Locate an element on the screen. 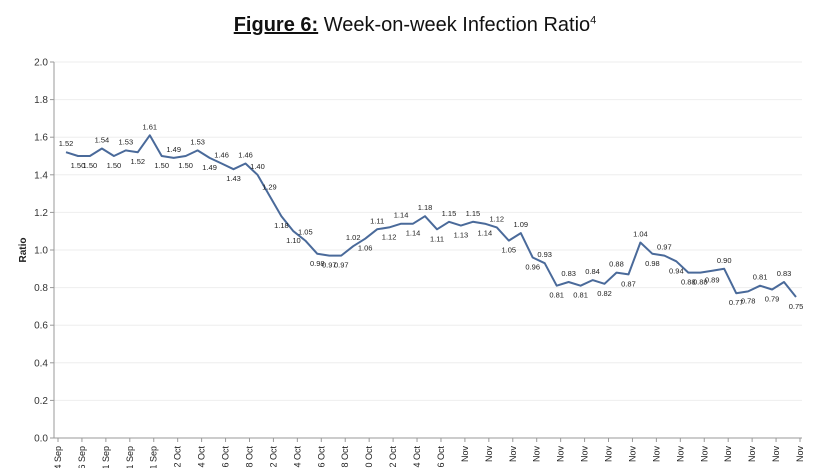 This screenshot has height=468, width=830. data-label: 0.96 is located at coordinates (532, 267).